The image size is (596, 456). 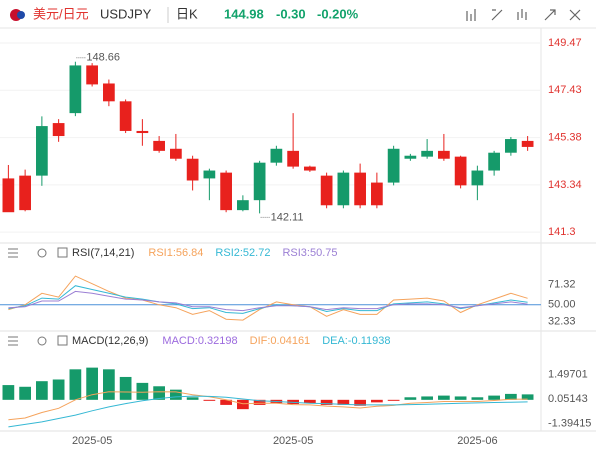 I want to click on indicator-icon, so click(x=471, y=15).